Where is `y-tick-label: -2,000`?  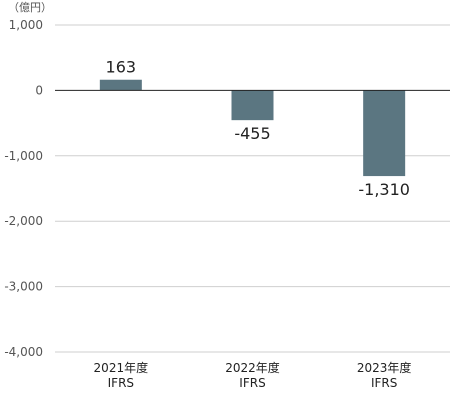
y-tick-label: -2,000 is located at coordinates (23, 221).